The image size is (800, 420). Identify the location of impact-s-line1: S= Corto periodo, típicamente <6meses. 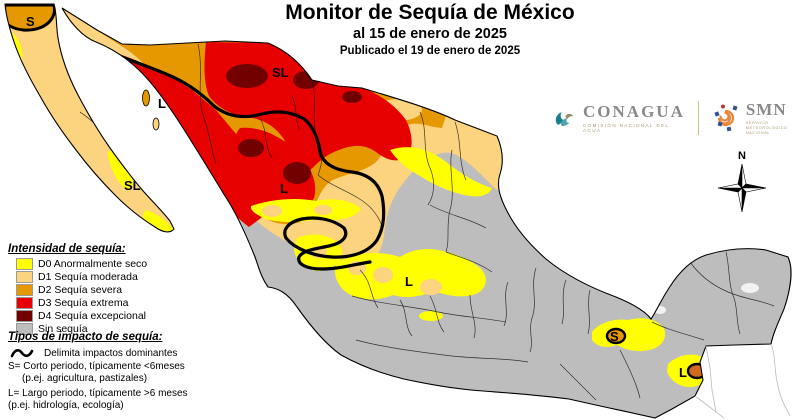
(96, 366).